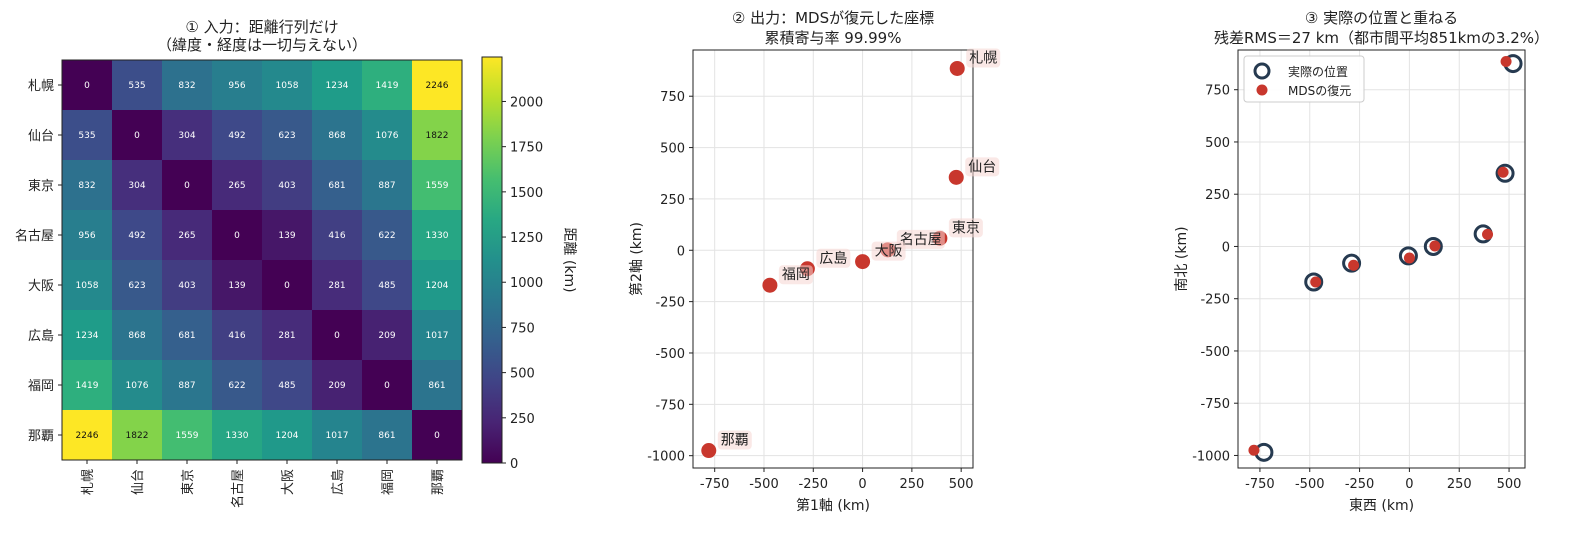  What do you see at coordinates (833, 505) in the screenshot?
I see `x-axis-label: 第1軸 (km)` at bounding box center [833, 505].